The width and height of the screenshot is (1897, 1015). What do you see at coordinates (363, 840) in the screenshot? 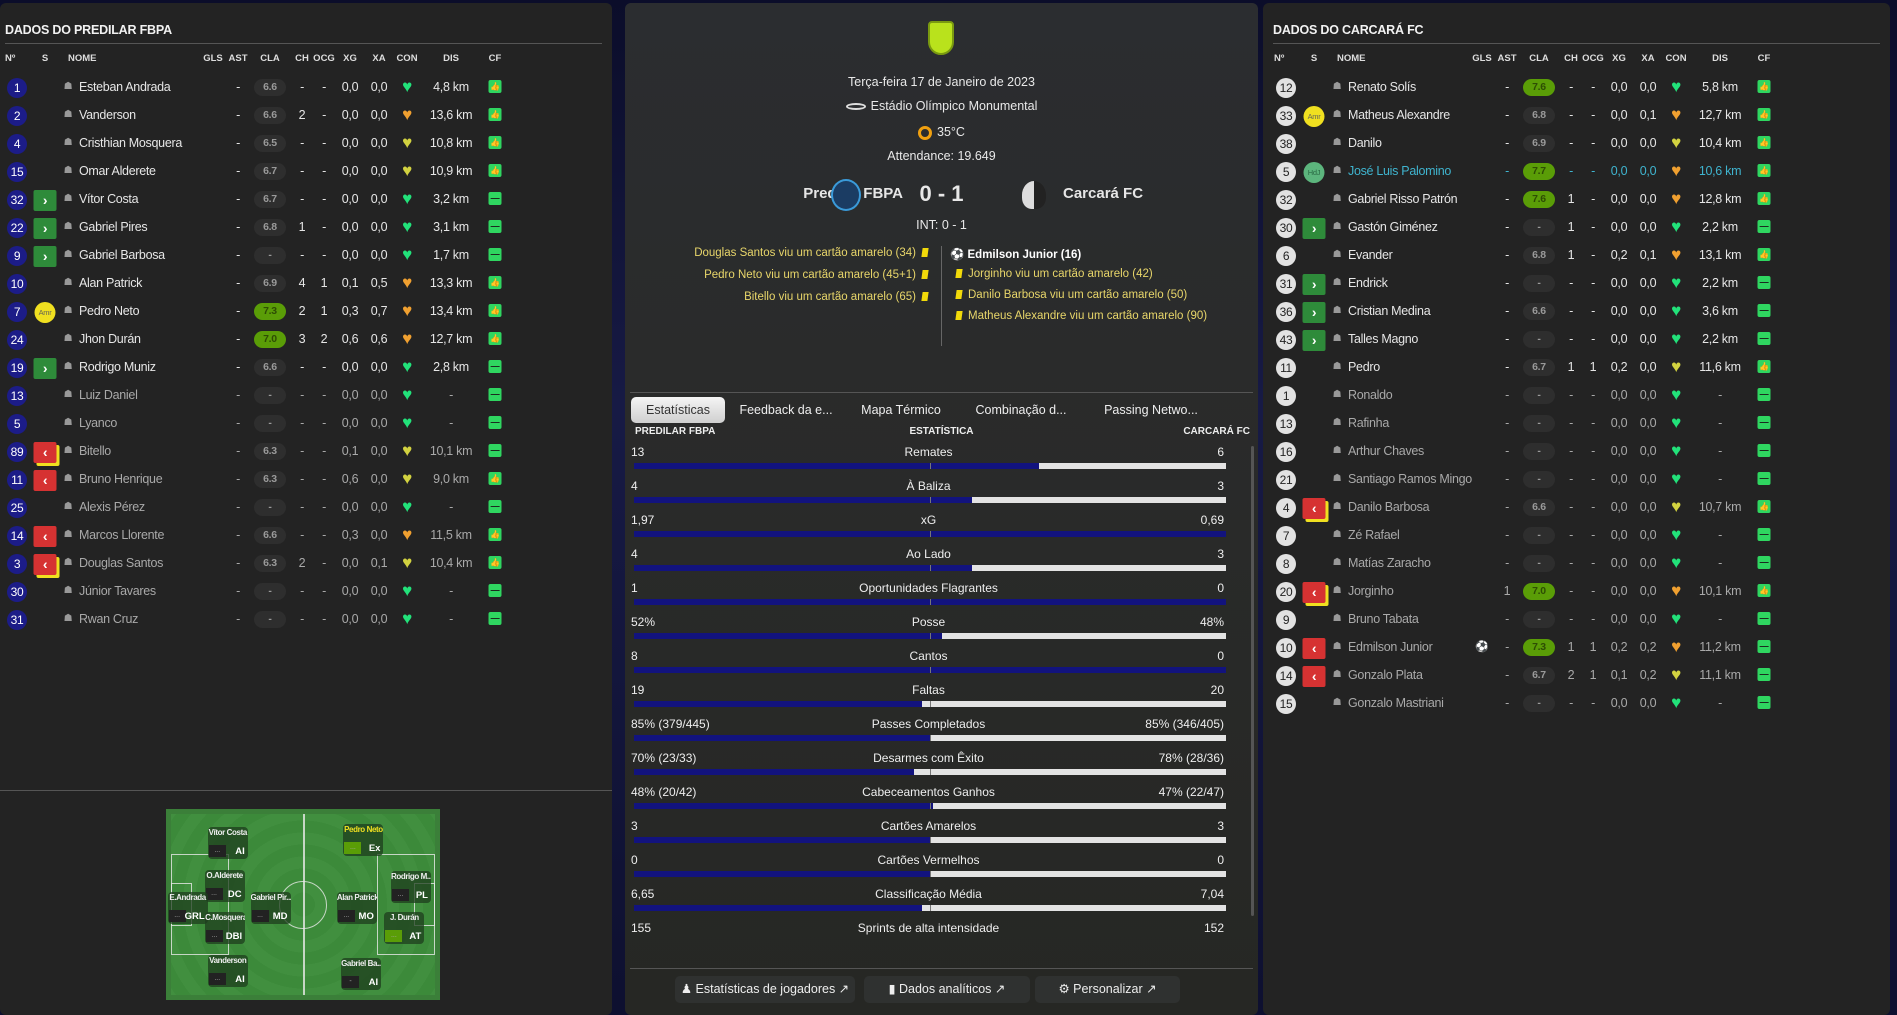
I see `pitch-player-card: Pedro Neto... Ex` at bounding box center [363, 840].